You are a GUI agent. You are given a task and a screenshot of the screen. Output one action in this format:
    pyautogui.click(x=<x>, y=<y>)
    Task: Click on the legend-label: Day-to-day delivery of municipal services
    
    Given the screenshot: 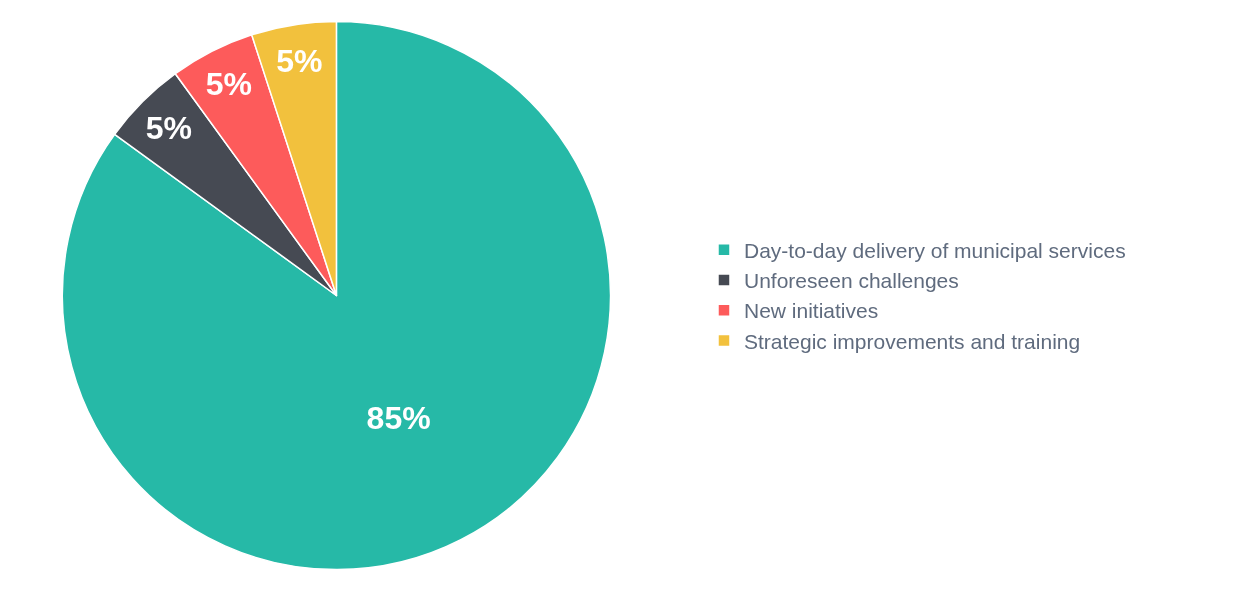 What is the action you would take?
    pyautogui.click(x=934, y=250)
    